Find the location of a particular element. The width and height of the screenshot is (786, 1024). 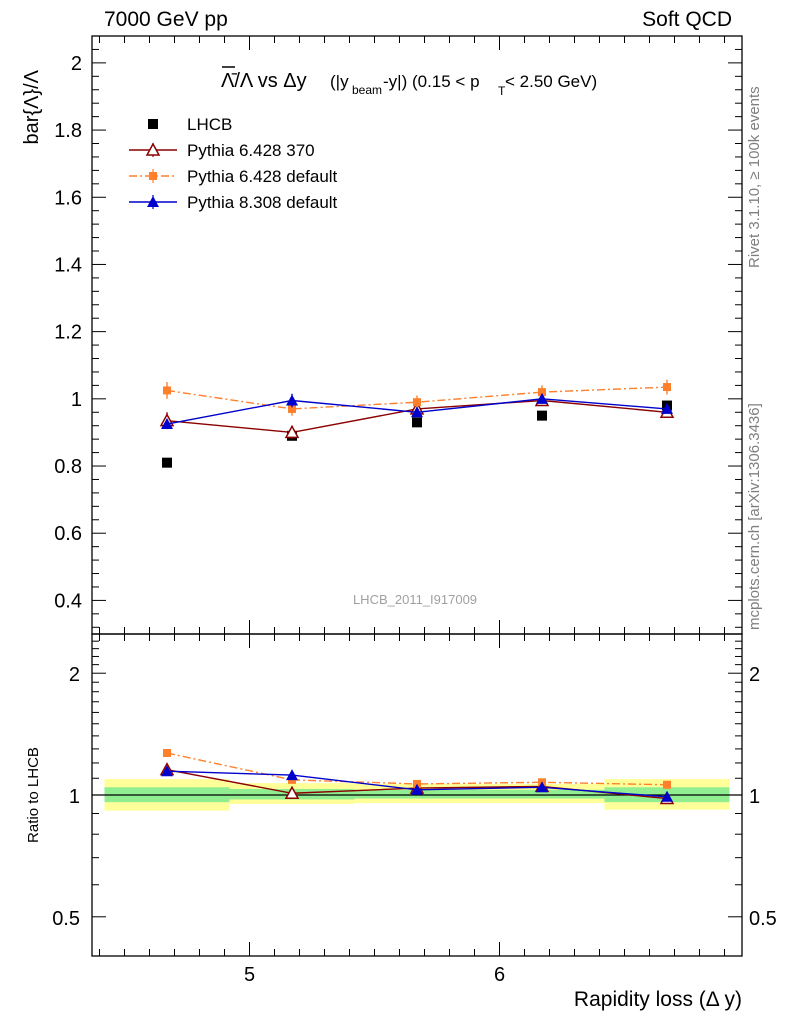

plot-title-beam-subscript: beam is located at coordinates (367, 90).